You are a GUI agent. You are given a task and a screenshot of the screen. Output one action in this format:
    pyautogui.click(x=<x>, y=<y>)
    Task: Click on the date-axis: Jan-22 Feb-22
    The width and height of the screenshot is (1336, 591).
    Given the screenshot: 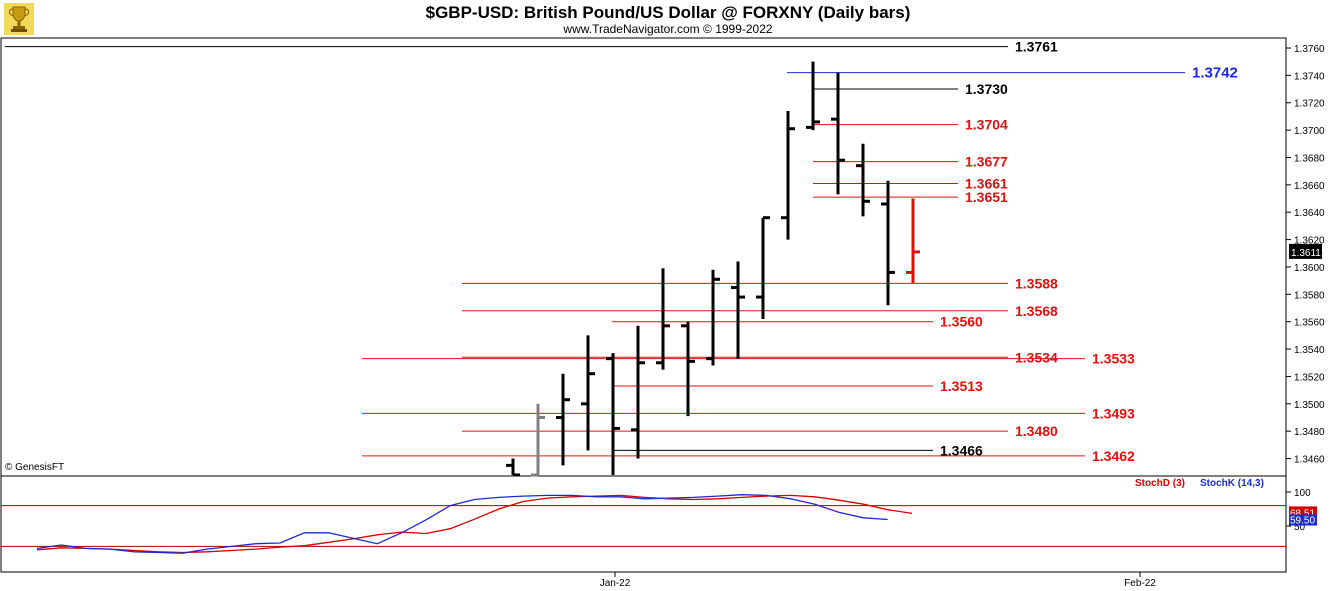 What is the action you would take?
    pyautogui.click(x=878, y=580)
    